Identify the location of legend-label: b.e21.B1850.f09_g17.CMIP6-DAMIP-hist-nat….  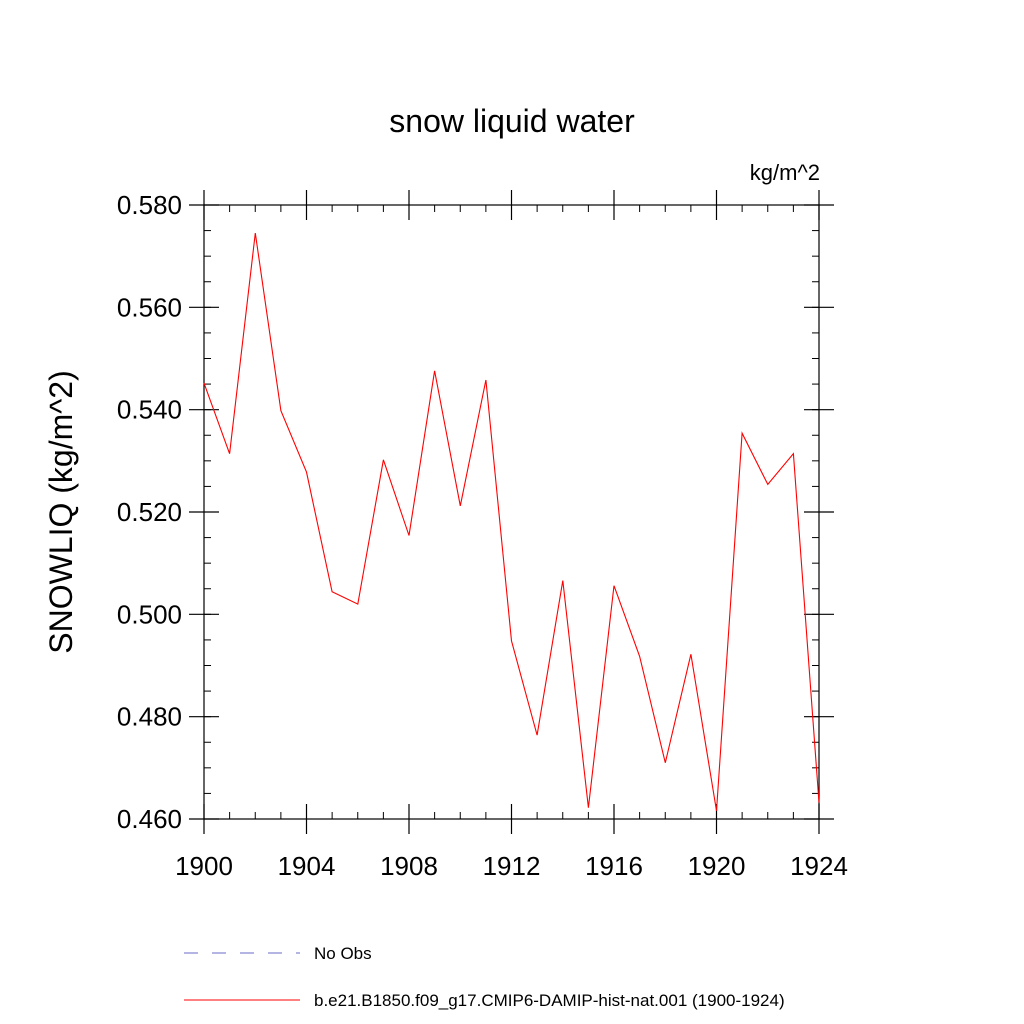
(549, 1000).